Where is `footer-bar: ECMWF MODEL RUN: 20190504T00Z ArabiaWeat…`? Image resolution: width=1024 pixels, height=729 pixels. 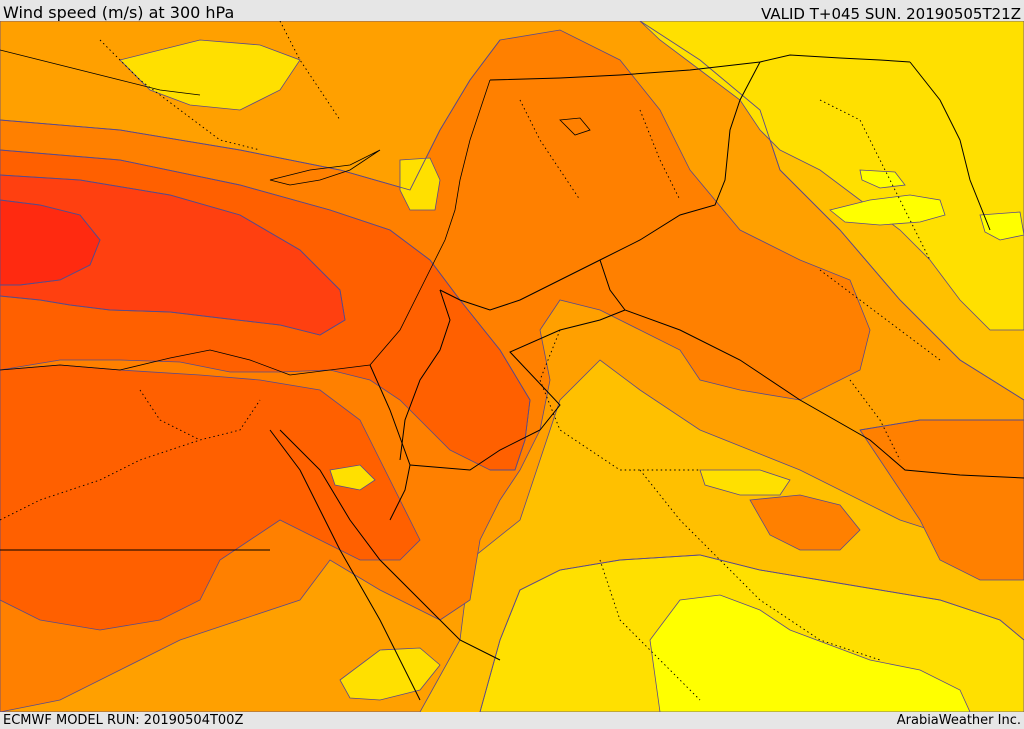
footer-bar: ECMWF MODEL RUN: 20190504T00Z ArabiaWeat… is located at coordinates (512, 720).